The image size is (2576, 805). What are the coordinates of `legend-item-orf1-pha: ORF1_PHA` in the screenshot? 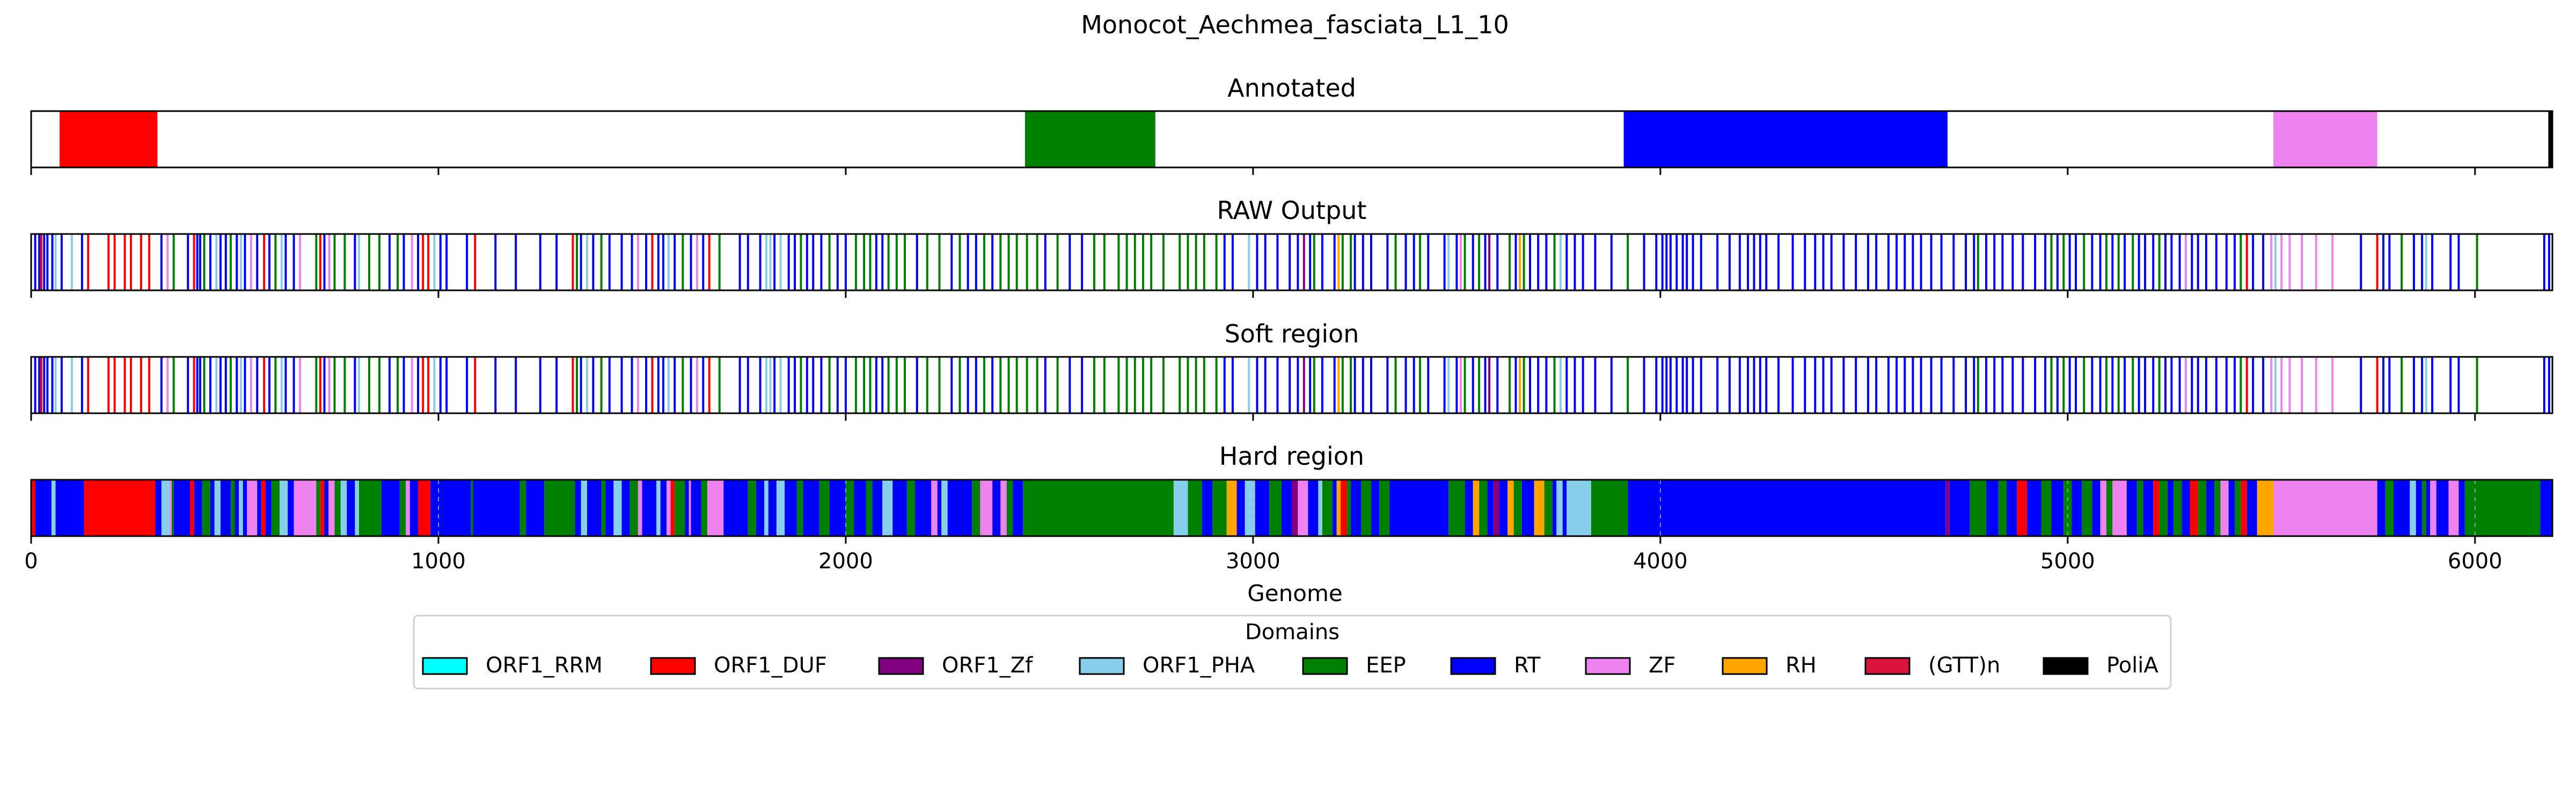 It's located at (1167, 665).